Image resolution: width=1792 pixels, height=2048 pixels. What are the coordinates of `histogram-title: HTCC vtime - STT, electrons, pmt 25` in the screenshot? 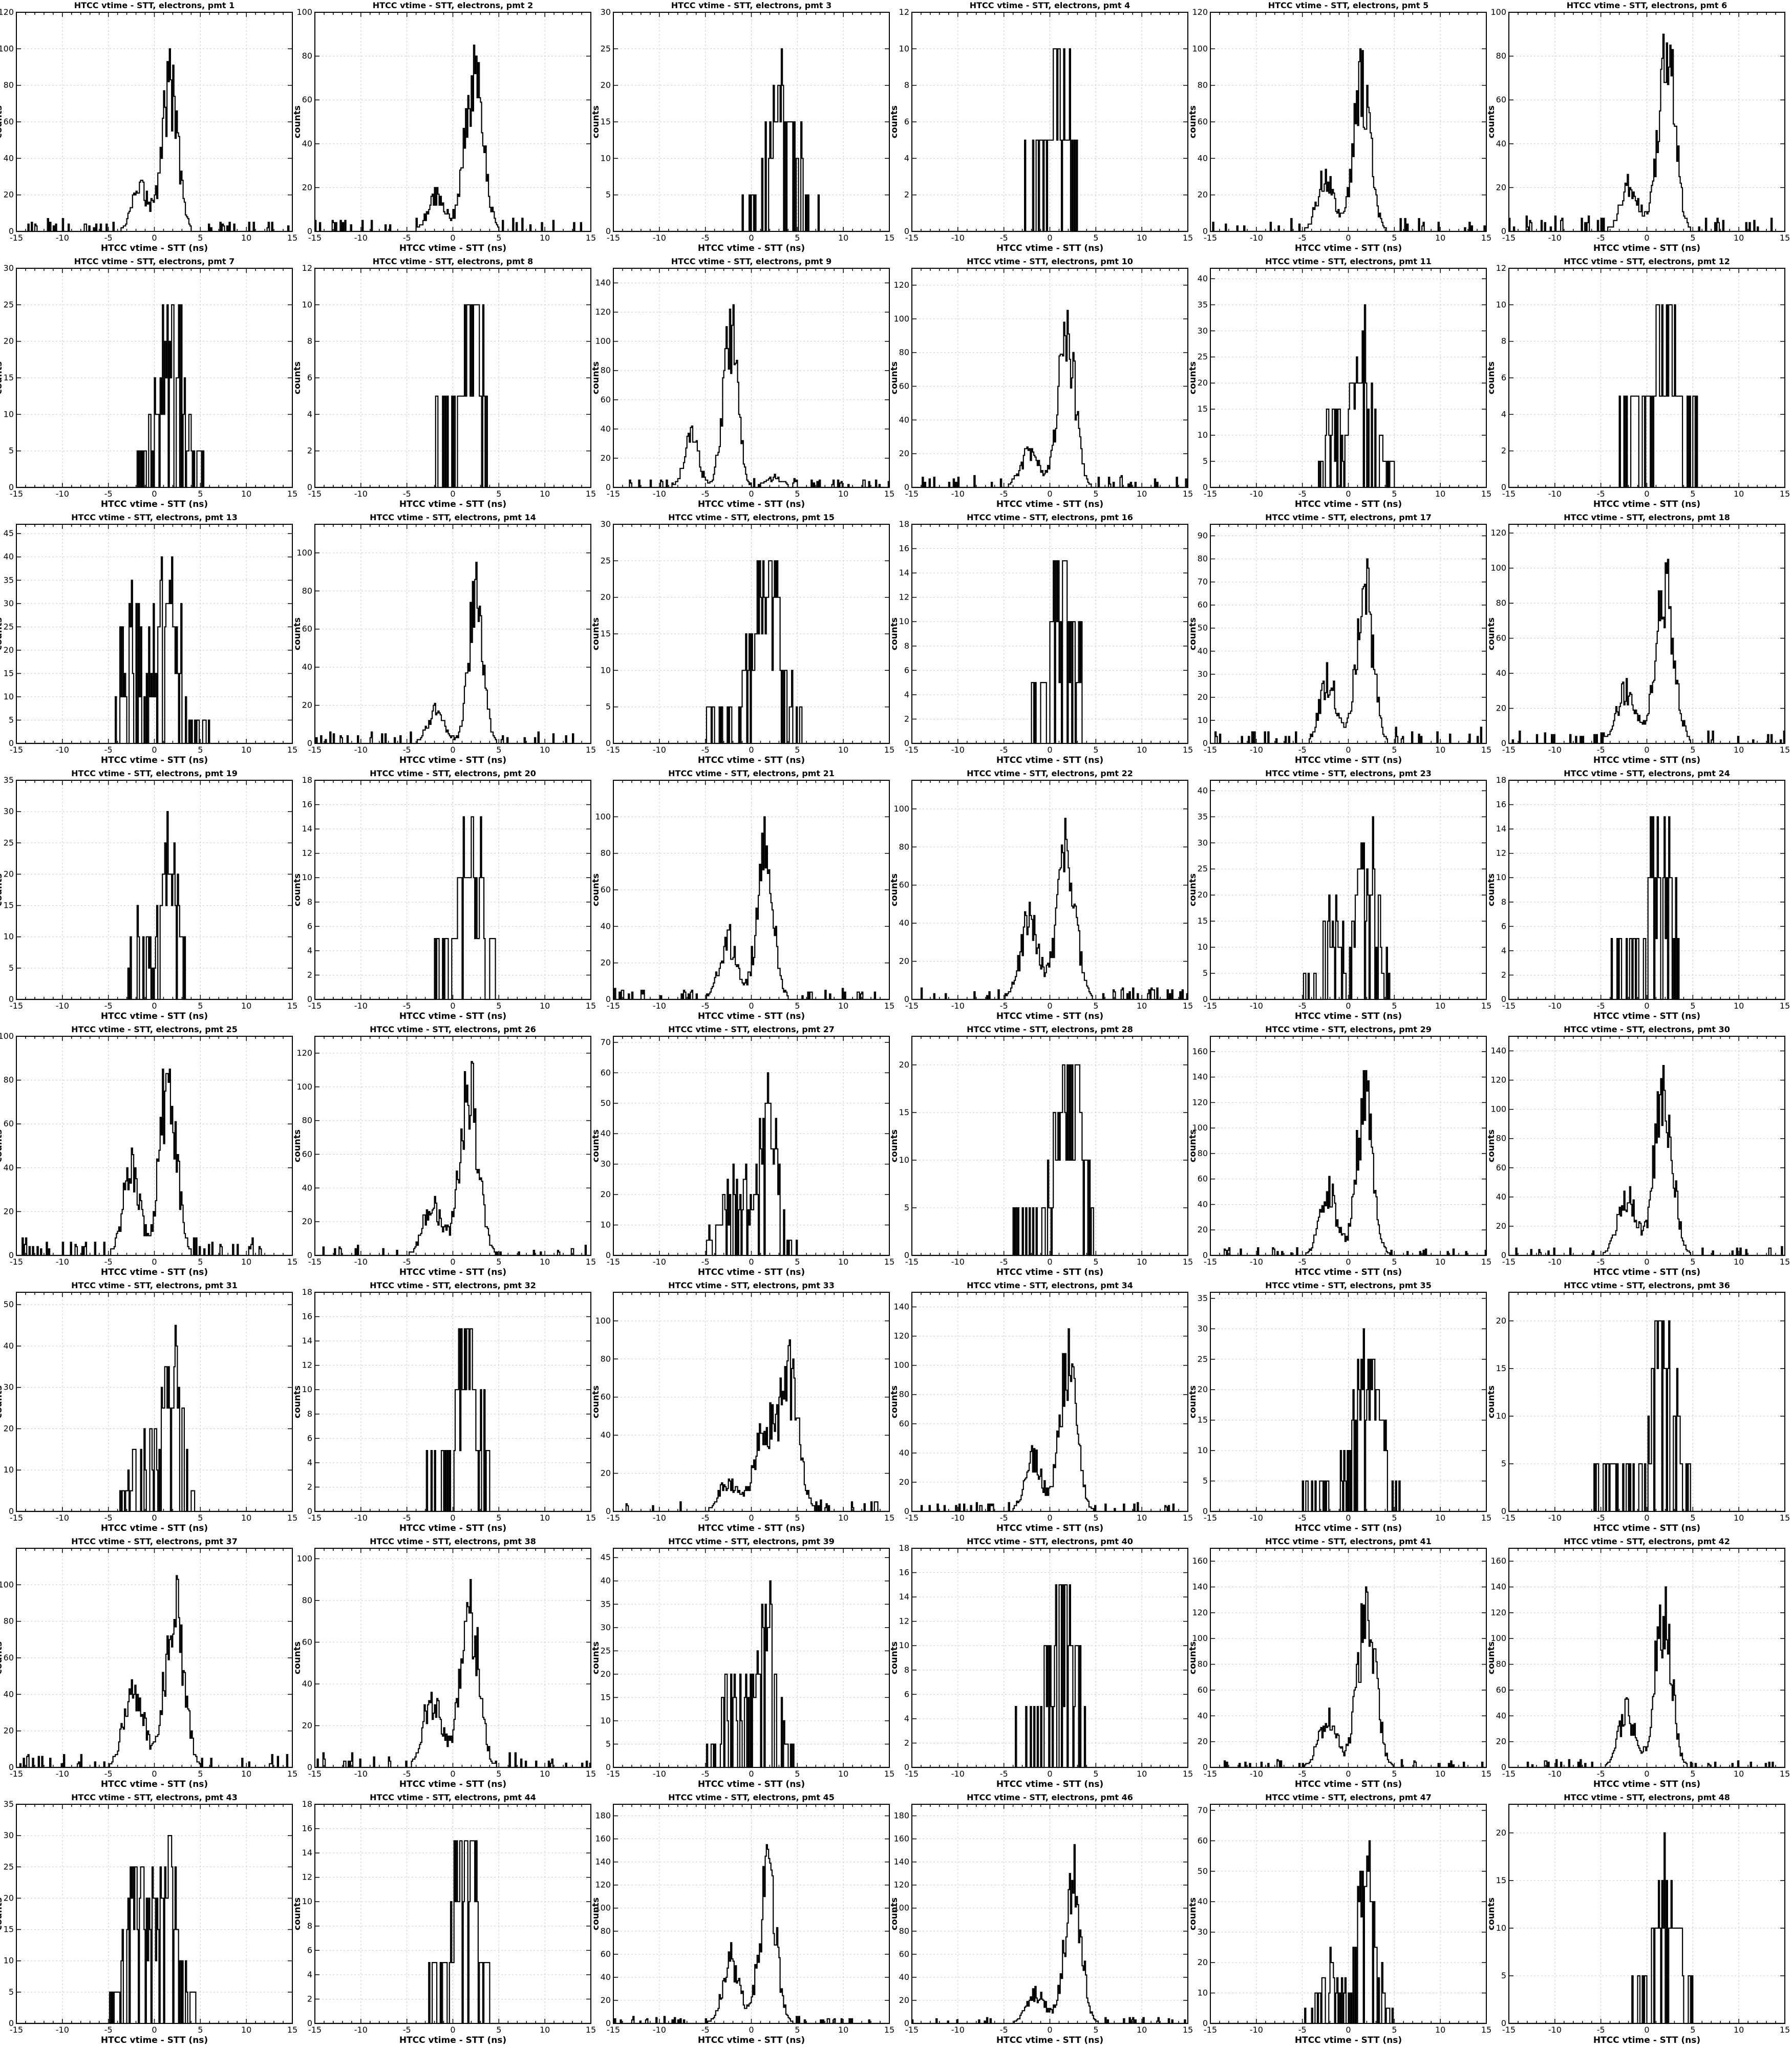 It's located at (154, 1029).